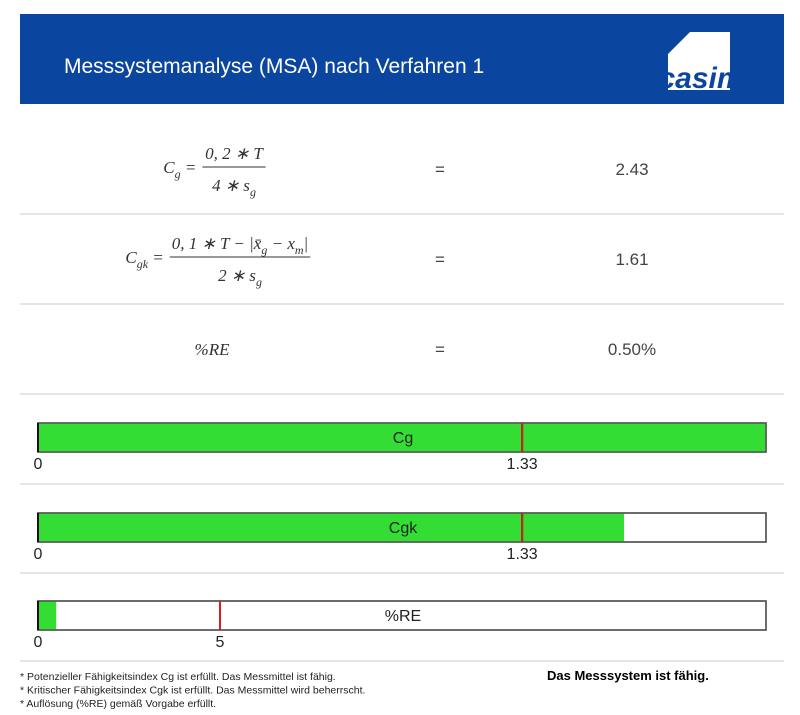 This screenshot has height=715, width=800. What do you see at coordinates (220, 642) in the screenshot?
I see `tick-label: 5` at bounding box center [220, 642].